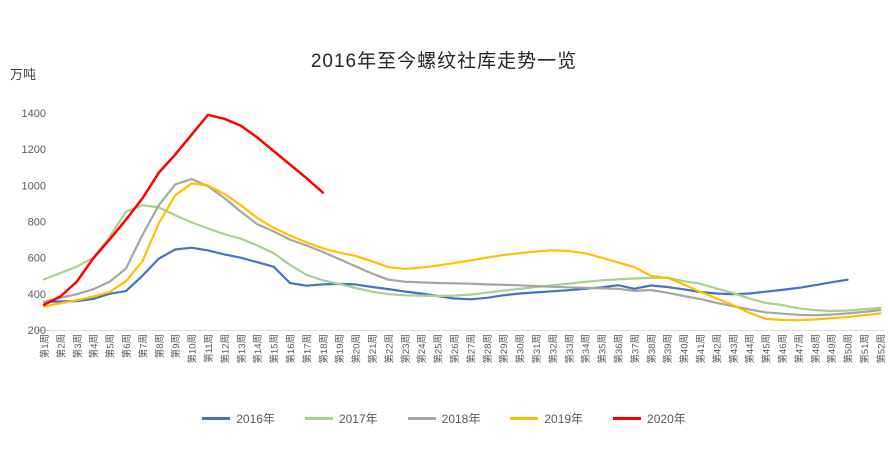 This screenshot has width=888, height=466. Describe the element at coordinates (799, 349) in the screenshot. I see `x-tick-label: 第47周` at that location.